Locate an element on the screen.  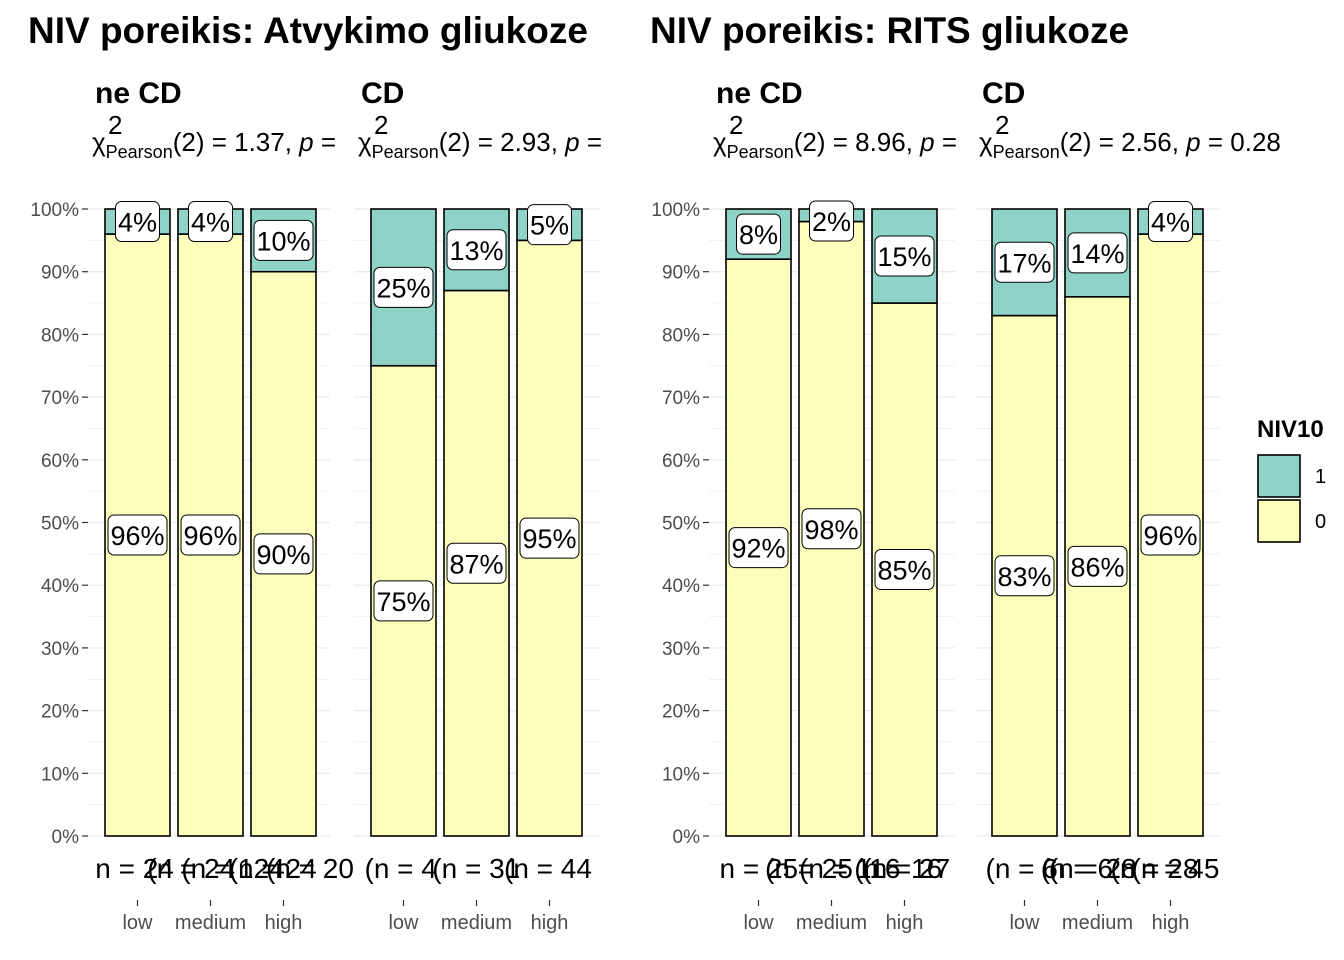
legend-label: 0 is located at coordinates (1320, 522).